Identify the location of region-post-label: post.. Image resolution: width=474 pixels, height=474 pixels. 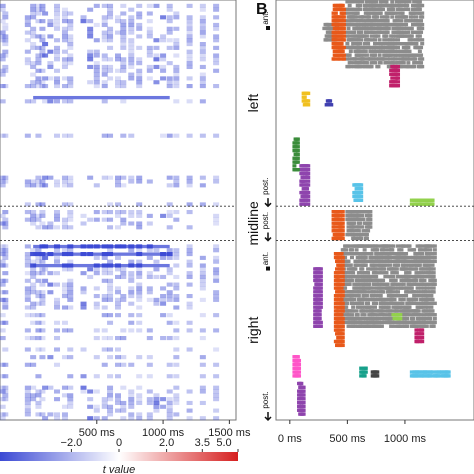
(265, 220).